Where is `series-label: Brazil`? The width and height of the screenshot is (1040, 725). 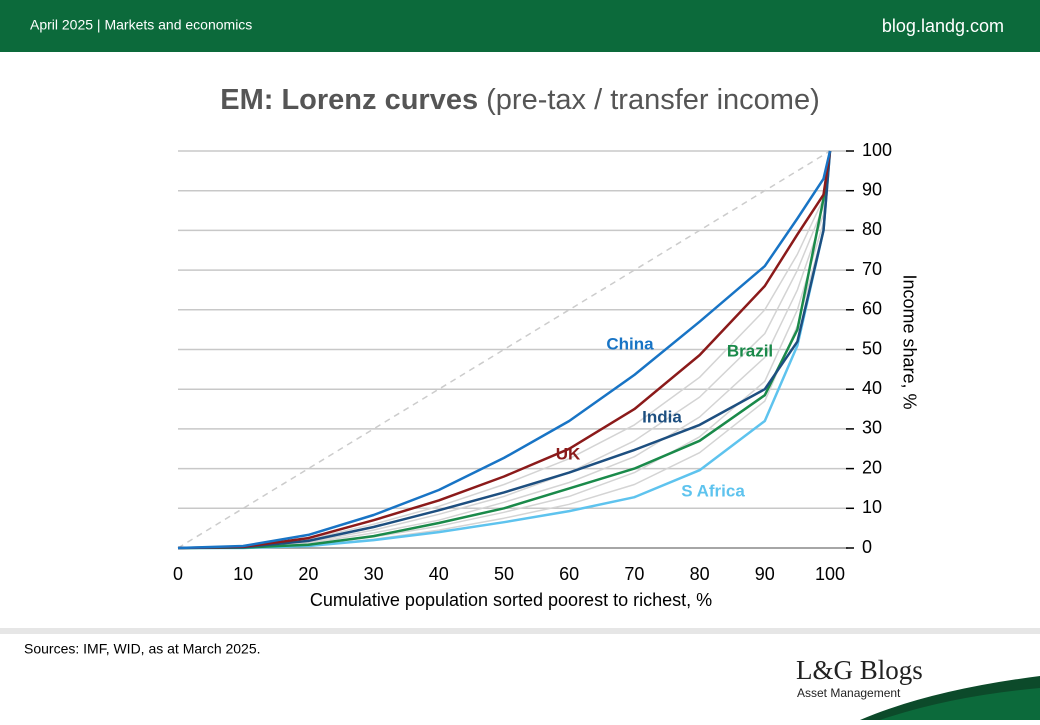 series-label: Brazil is located at coordinates (750, 350).